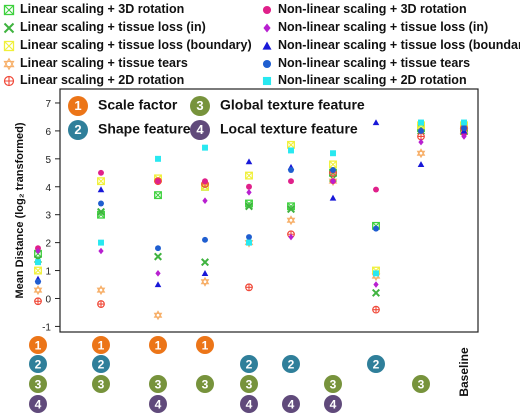 The height and width of the screenshot is (420, 520). Describe the element at coordinates (20, 210) in the screenshot. I see `y-axis-label: Mean Distance (log₂ transformed)` at that location.